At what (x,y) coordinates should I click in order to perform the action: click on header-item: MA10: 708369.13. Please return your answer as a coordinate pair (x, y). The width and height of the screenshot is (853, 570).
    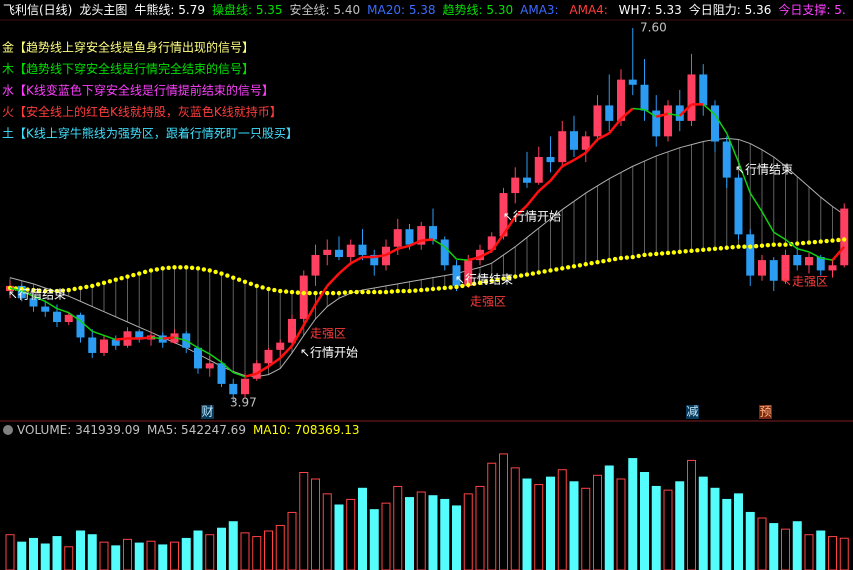
    Looking at the image, I should click on (306, 430).